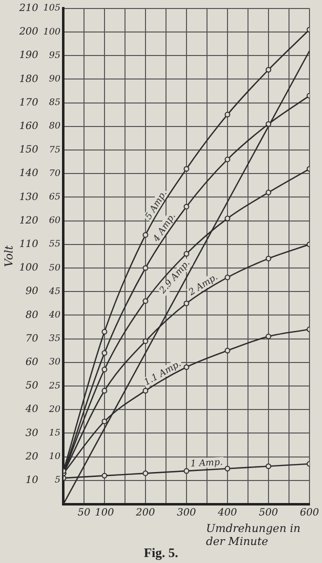 The height and width of the screenshot is (563, 322). Describe the element at coordinates (32, 338) in the screenshot. I see `y-tick-label: 70` at that location.